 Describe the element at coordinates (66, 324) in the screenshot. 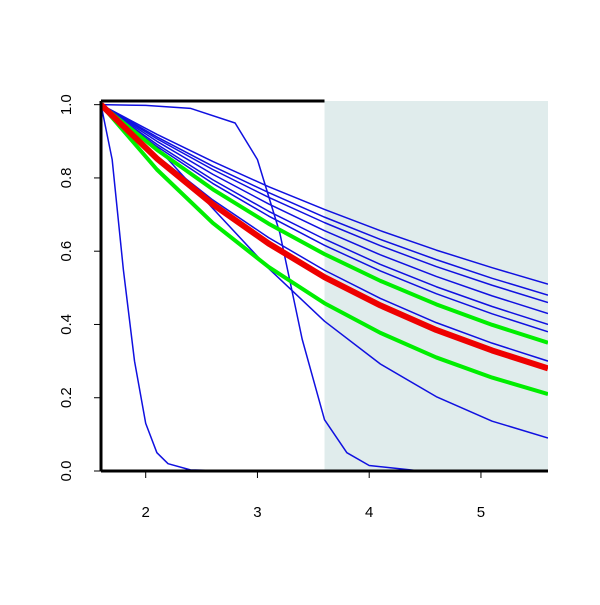

I see `y-tick-label: 0.4` at that location.